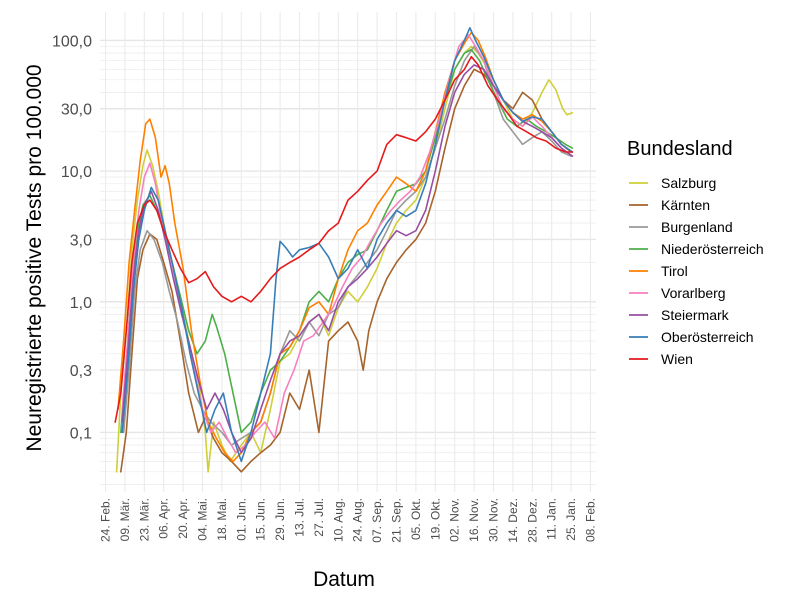 The image size is (800, 604). Describe the element at coordinates (125, 519) in the screenshot. I see `x-tick-label: 09. Mär.` at that location.